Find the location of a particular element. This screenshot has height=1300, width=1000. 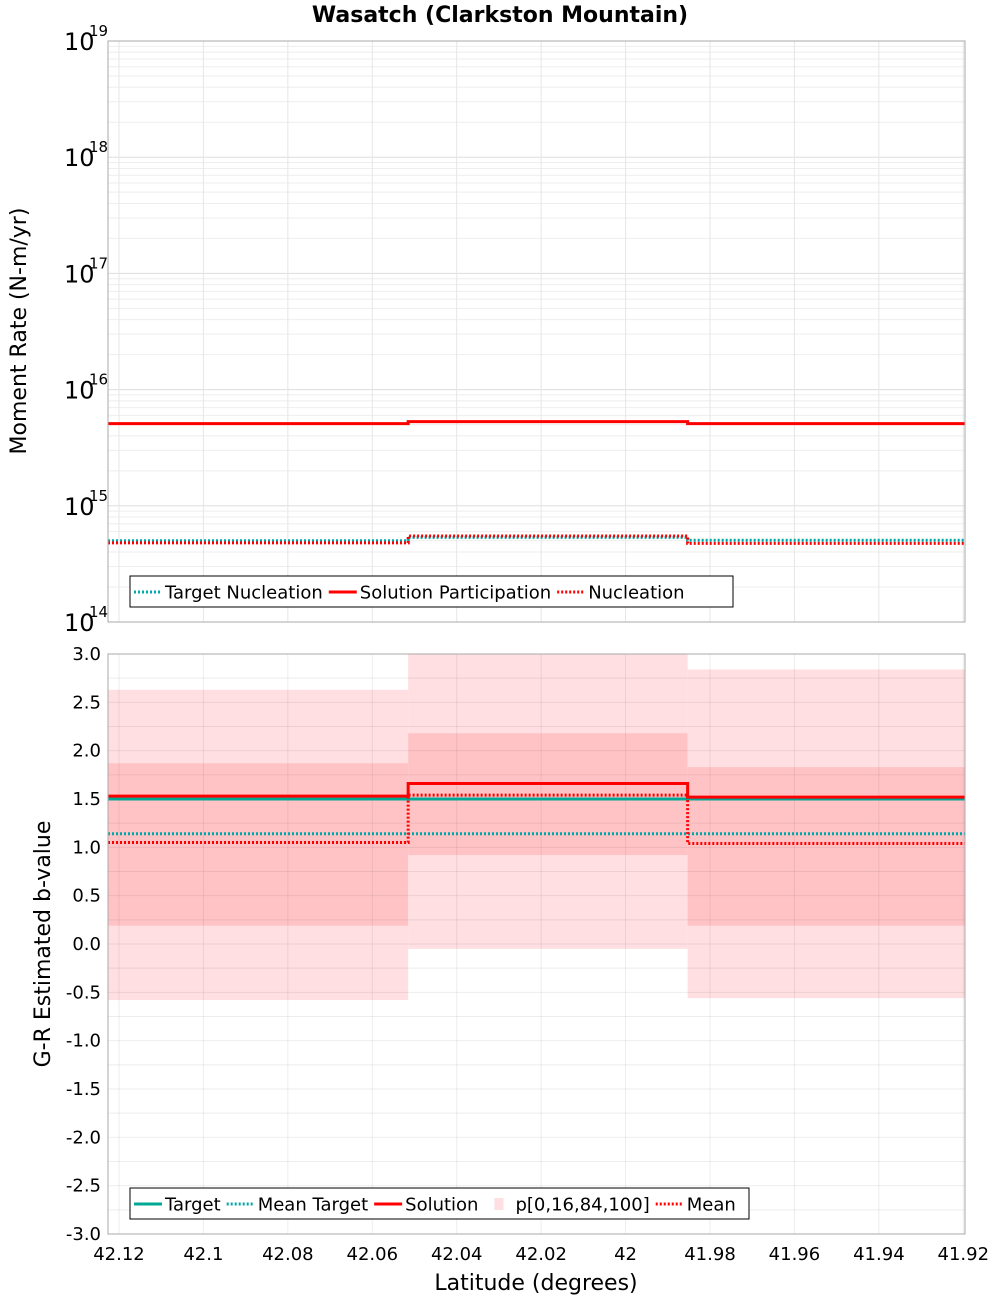

chart-title: Wasatch (Clarkston Mountain) is located at coordinates (500, 15).